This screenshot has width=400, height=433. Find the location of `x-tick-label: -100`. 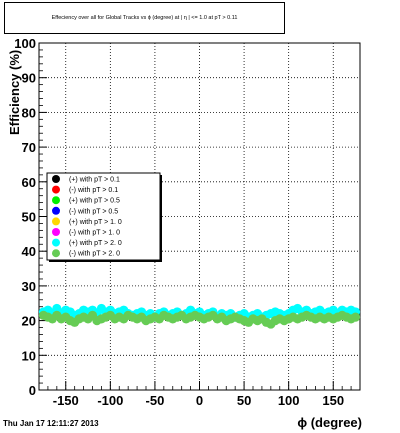

x-tick-label: -100 is located at coordinates (110, 400).